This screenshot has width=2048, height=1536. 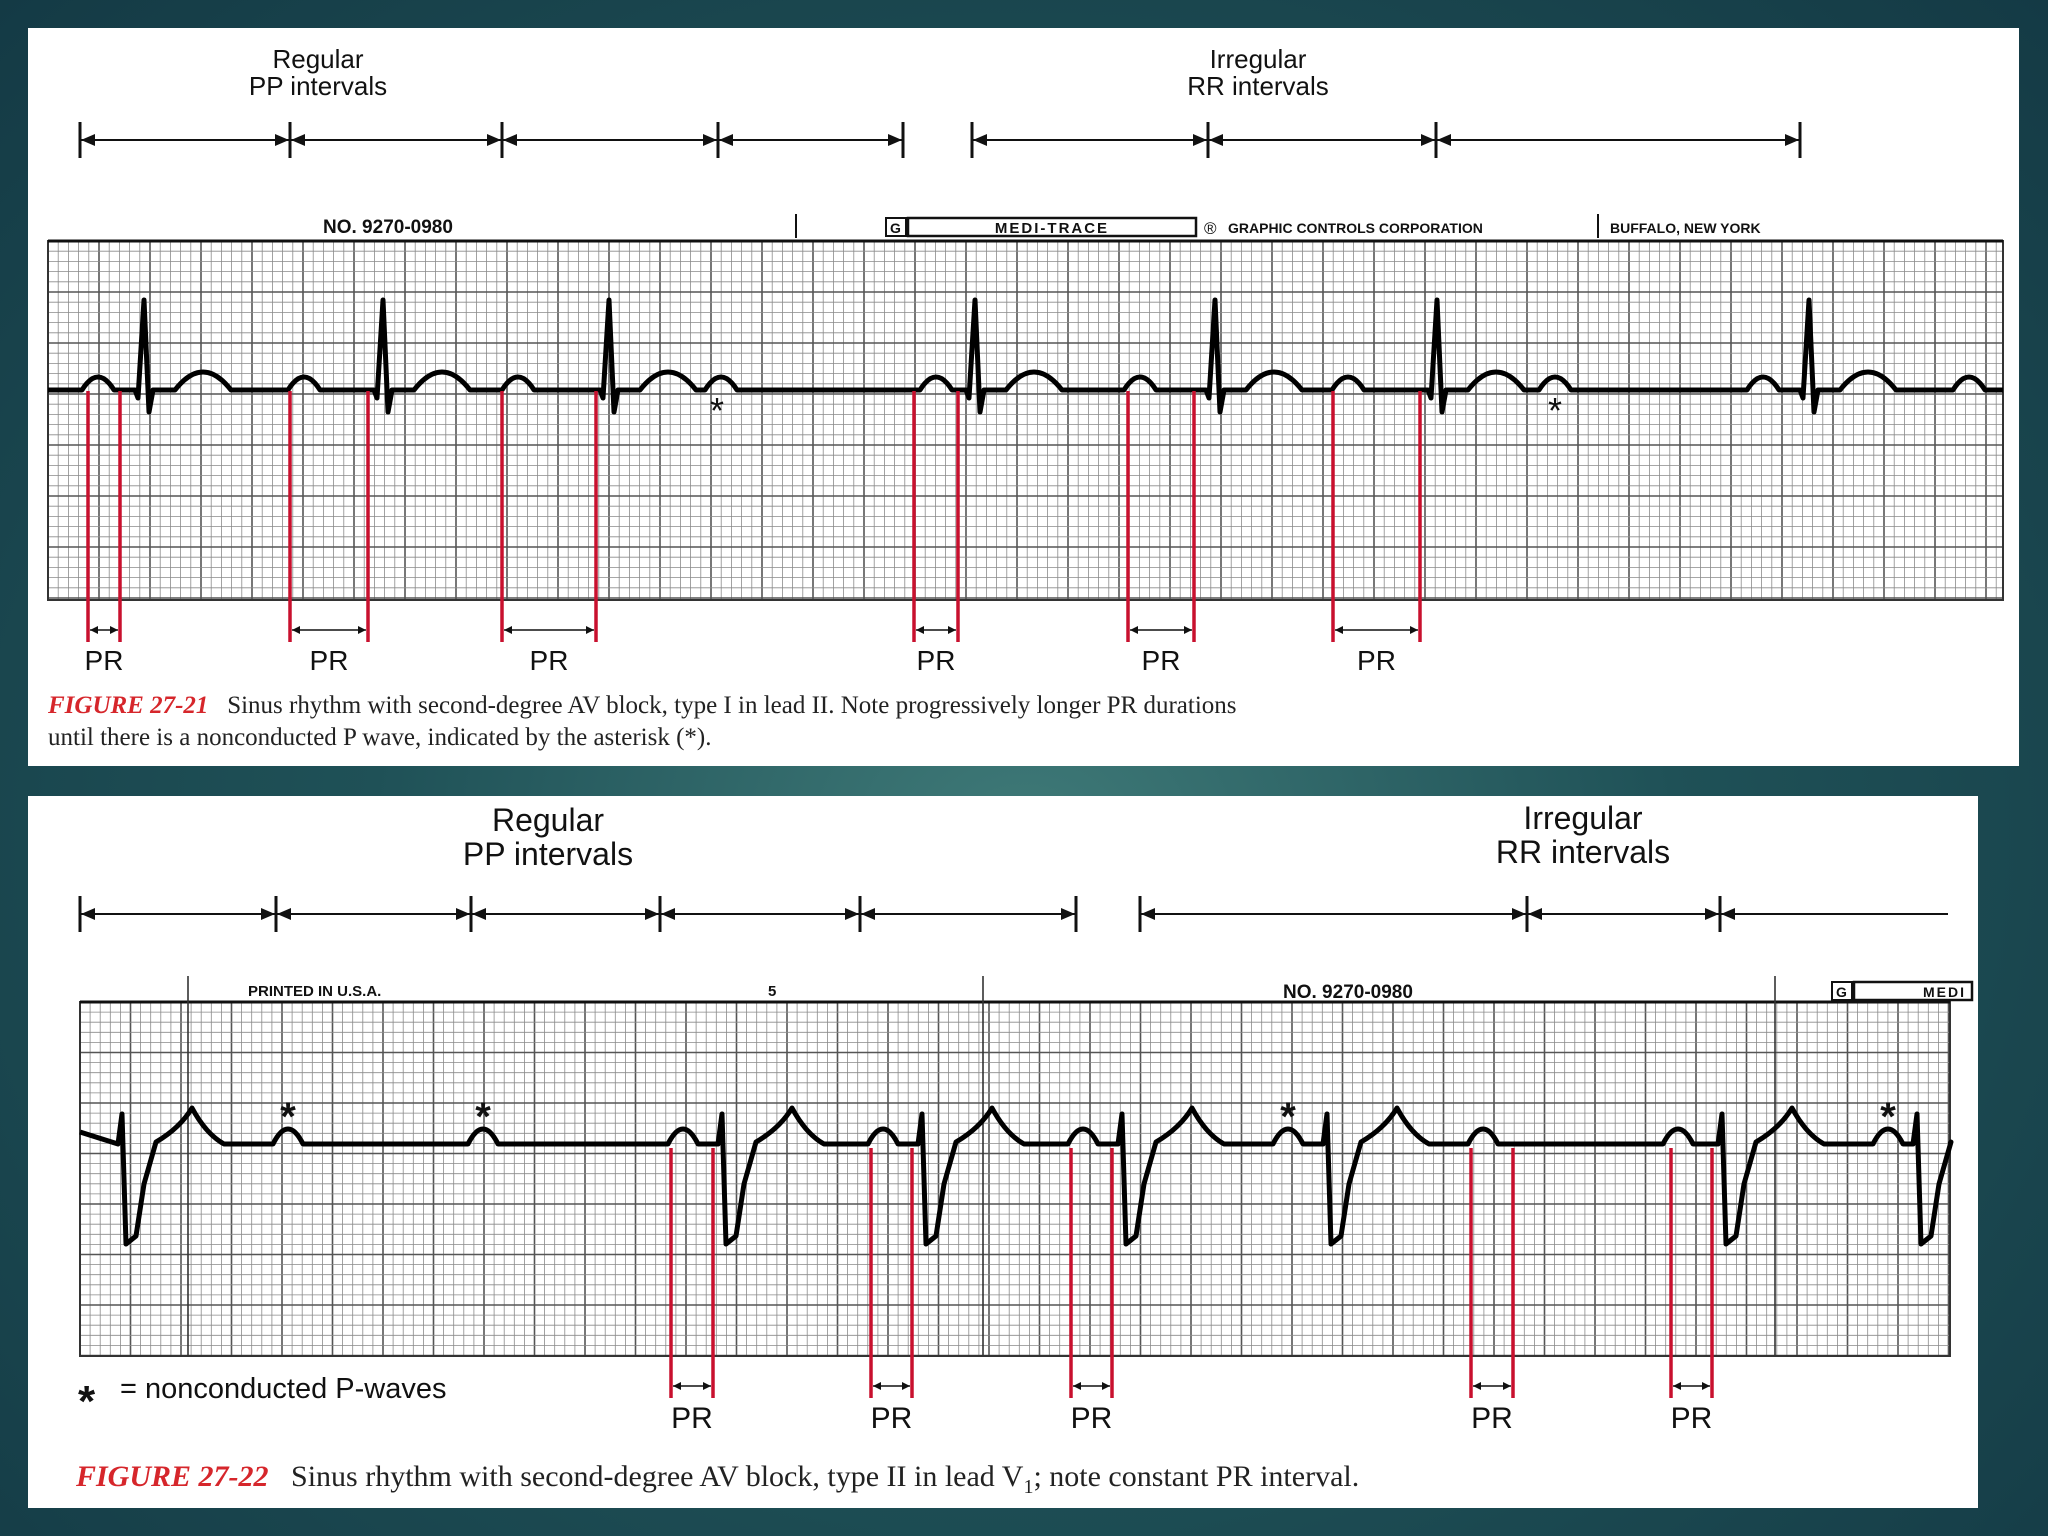 What do you see at coordinates (772, 991) in the screenshot?
I see `page-number: 5` at bounding box center [772, 991].